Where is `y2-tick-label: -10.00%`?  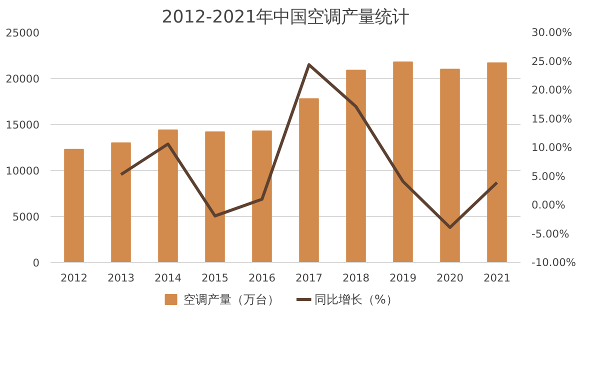 y2-tick-label: -10.00% is located at coordinates (554, 262).